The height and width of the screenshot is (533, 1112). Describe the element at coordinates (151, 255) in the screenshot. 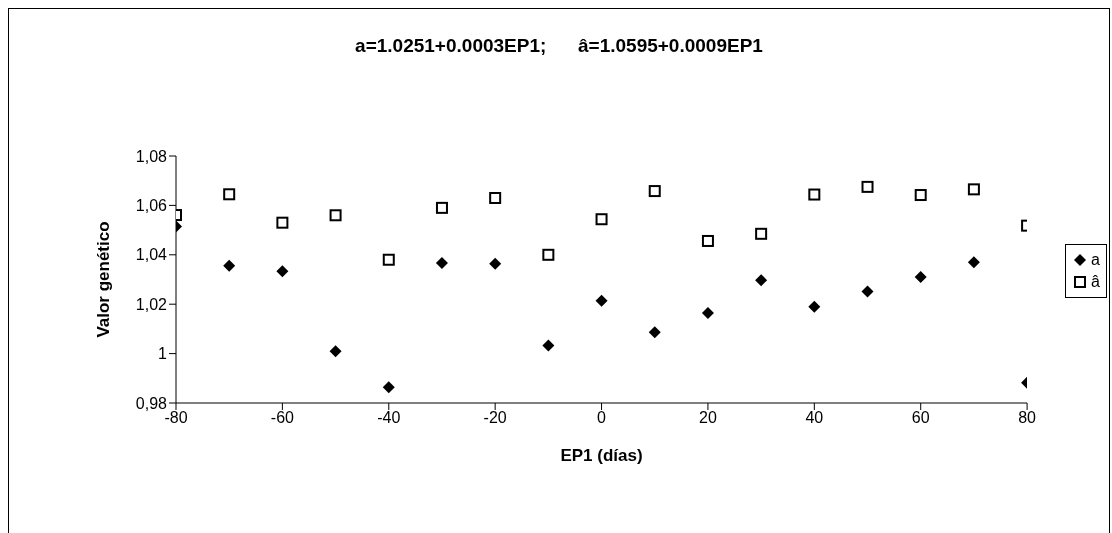

I see `y-tick-label: 1,04` at that location.